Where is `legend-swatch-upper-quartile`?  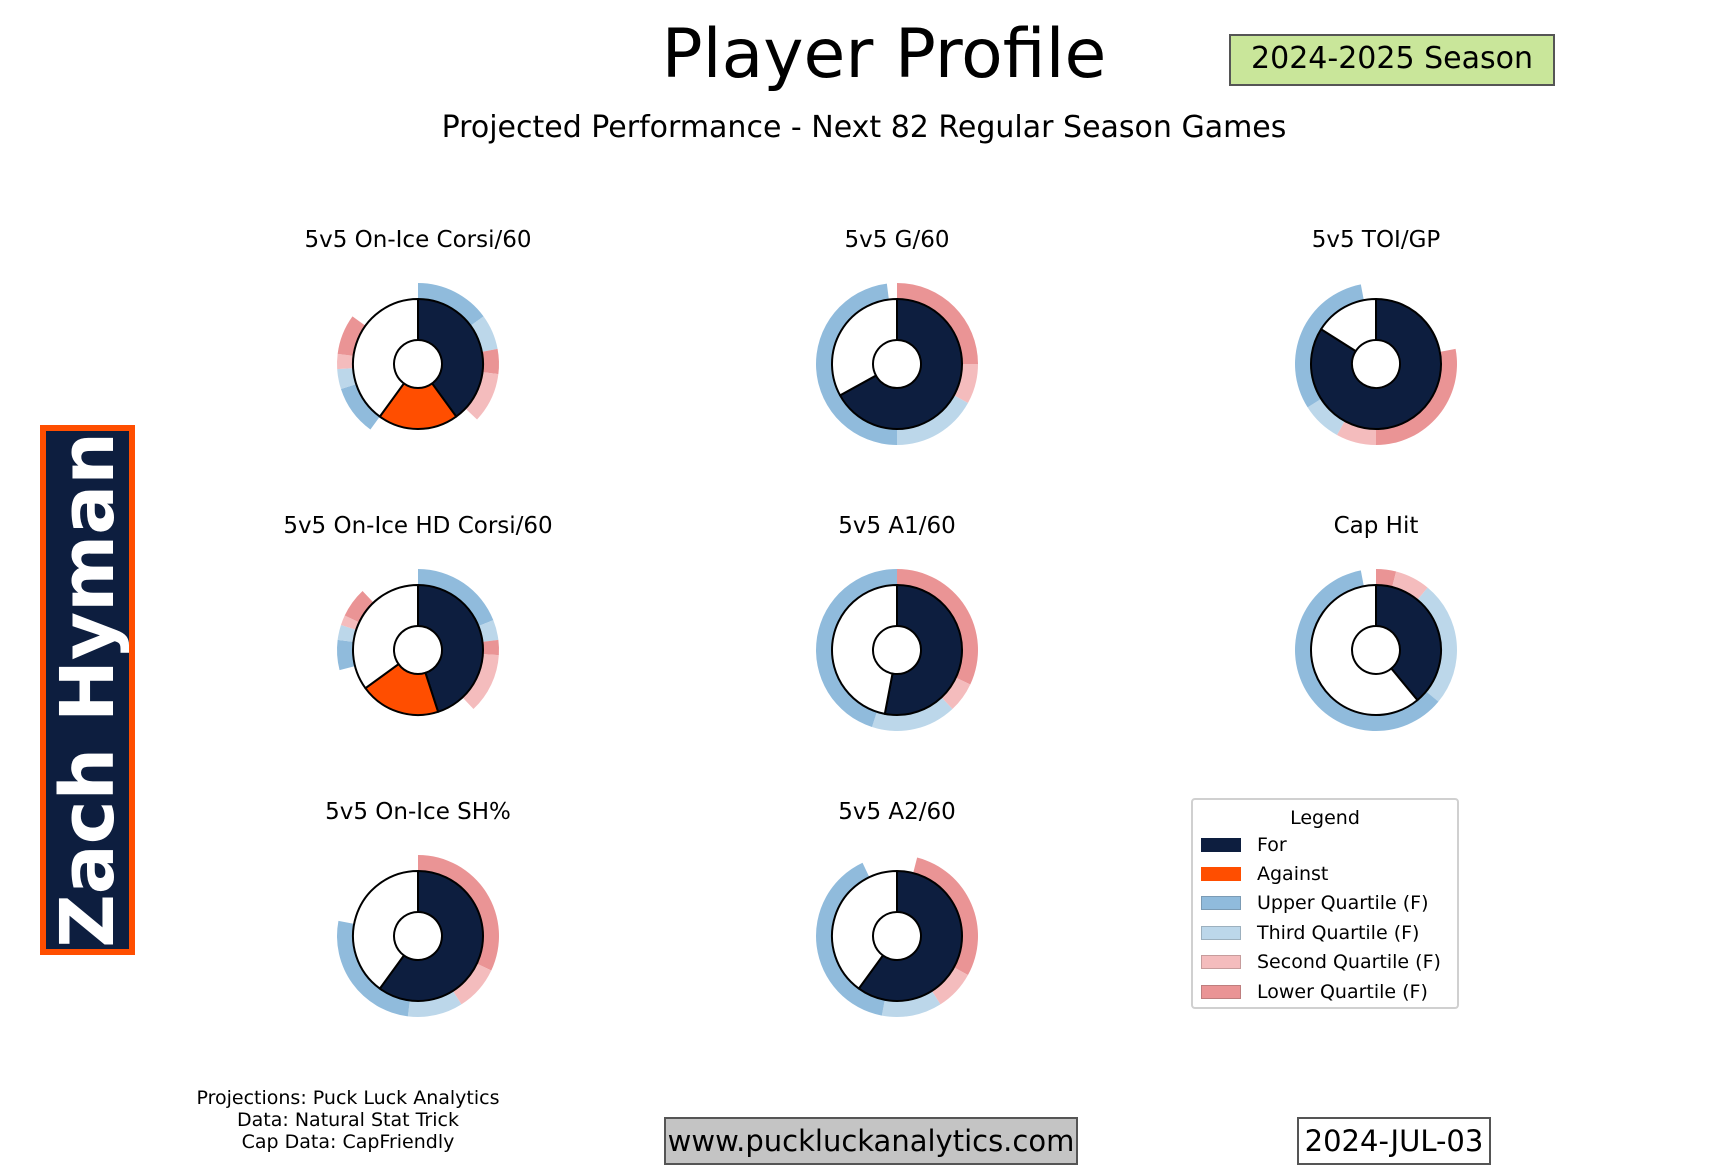
legend-swatch-upper-quartile is located at coordinates (1221, 903).